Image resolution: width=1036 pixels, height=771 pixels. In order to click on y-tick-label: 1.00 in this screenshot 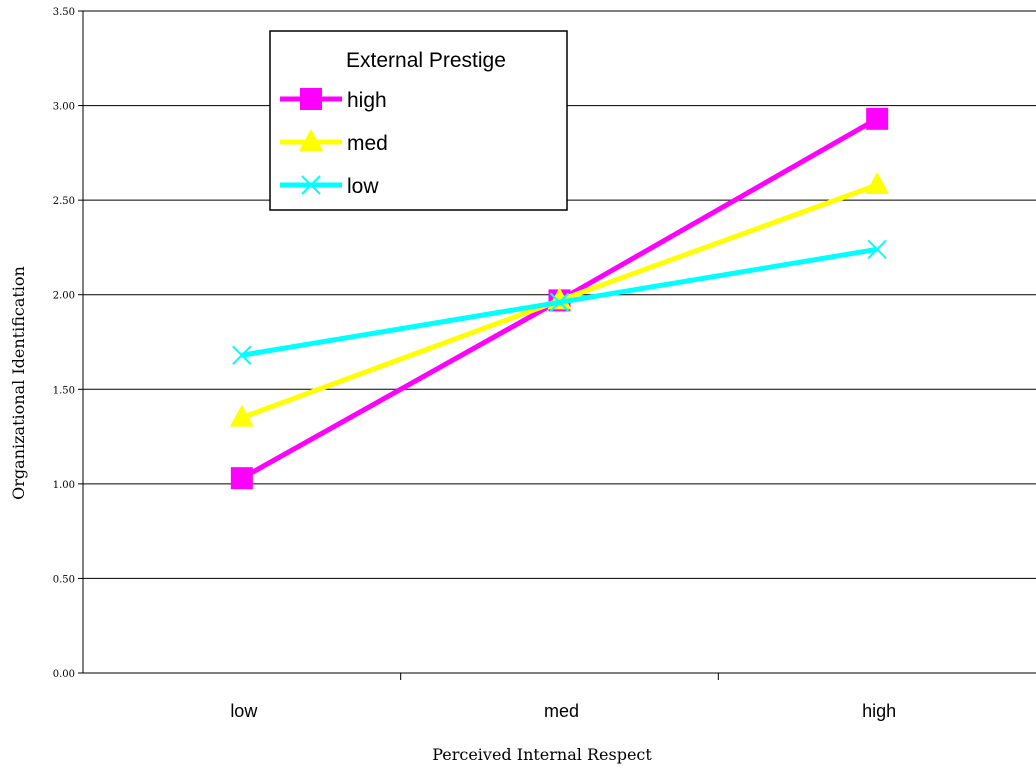, I will do `click(64, 485)`.